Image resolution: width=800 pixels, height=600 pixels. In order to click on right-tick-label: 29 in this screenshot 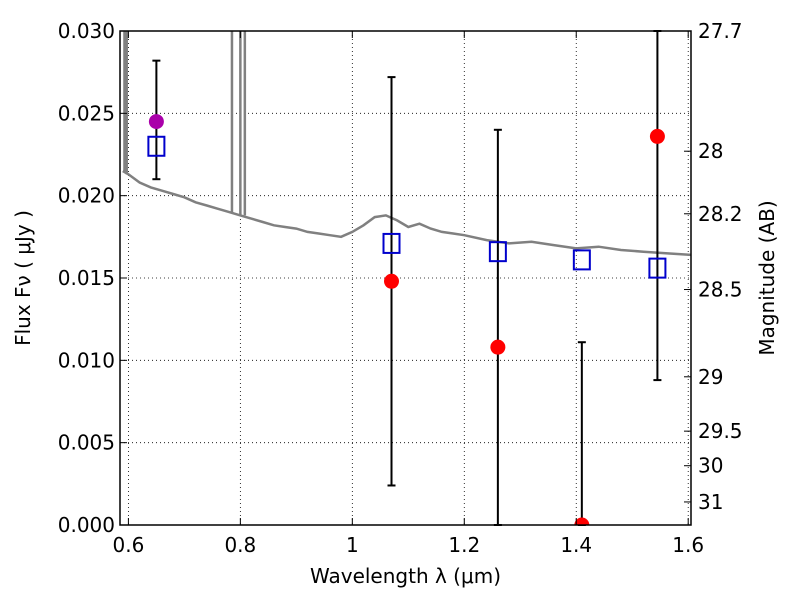, I will do `click(710, 377)`.